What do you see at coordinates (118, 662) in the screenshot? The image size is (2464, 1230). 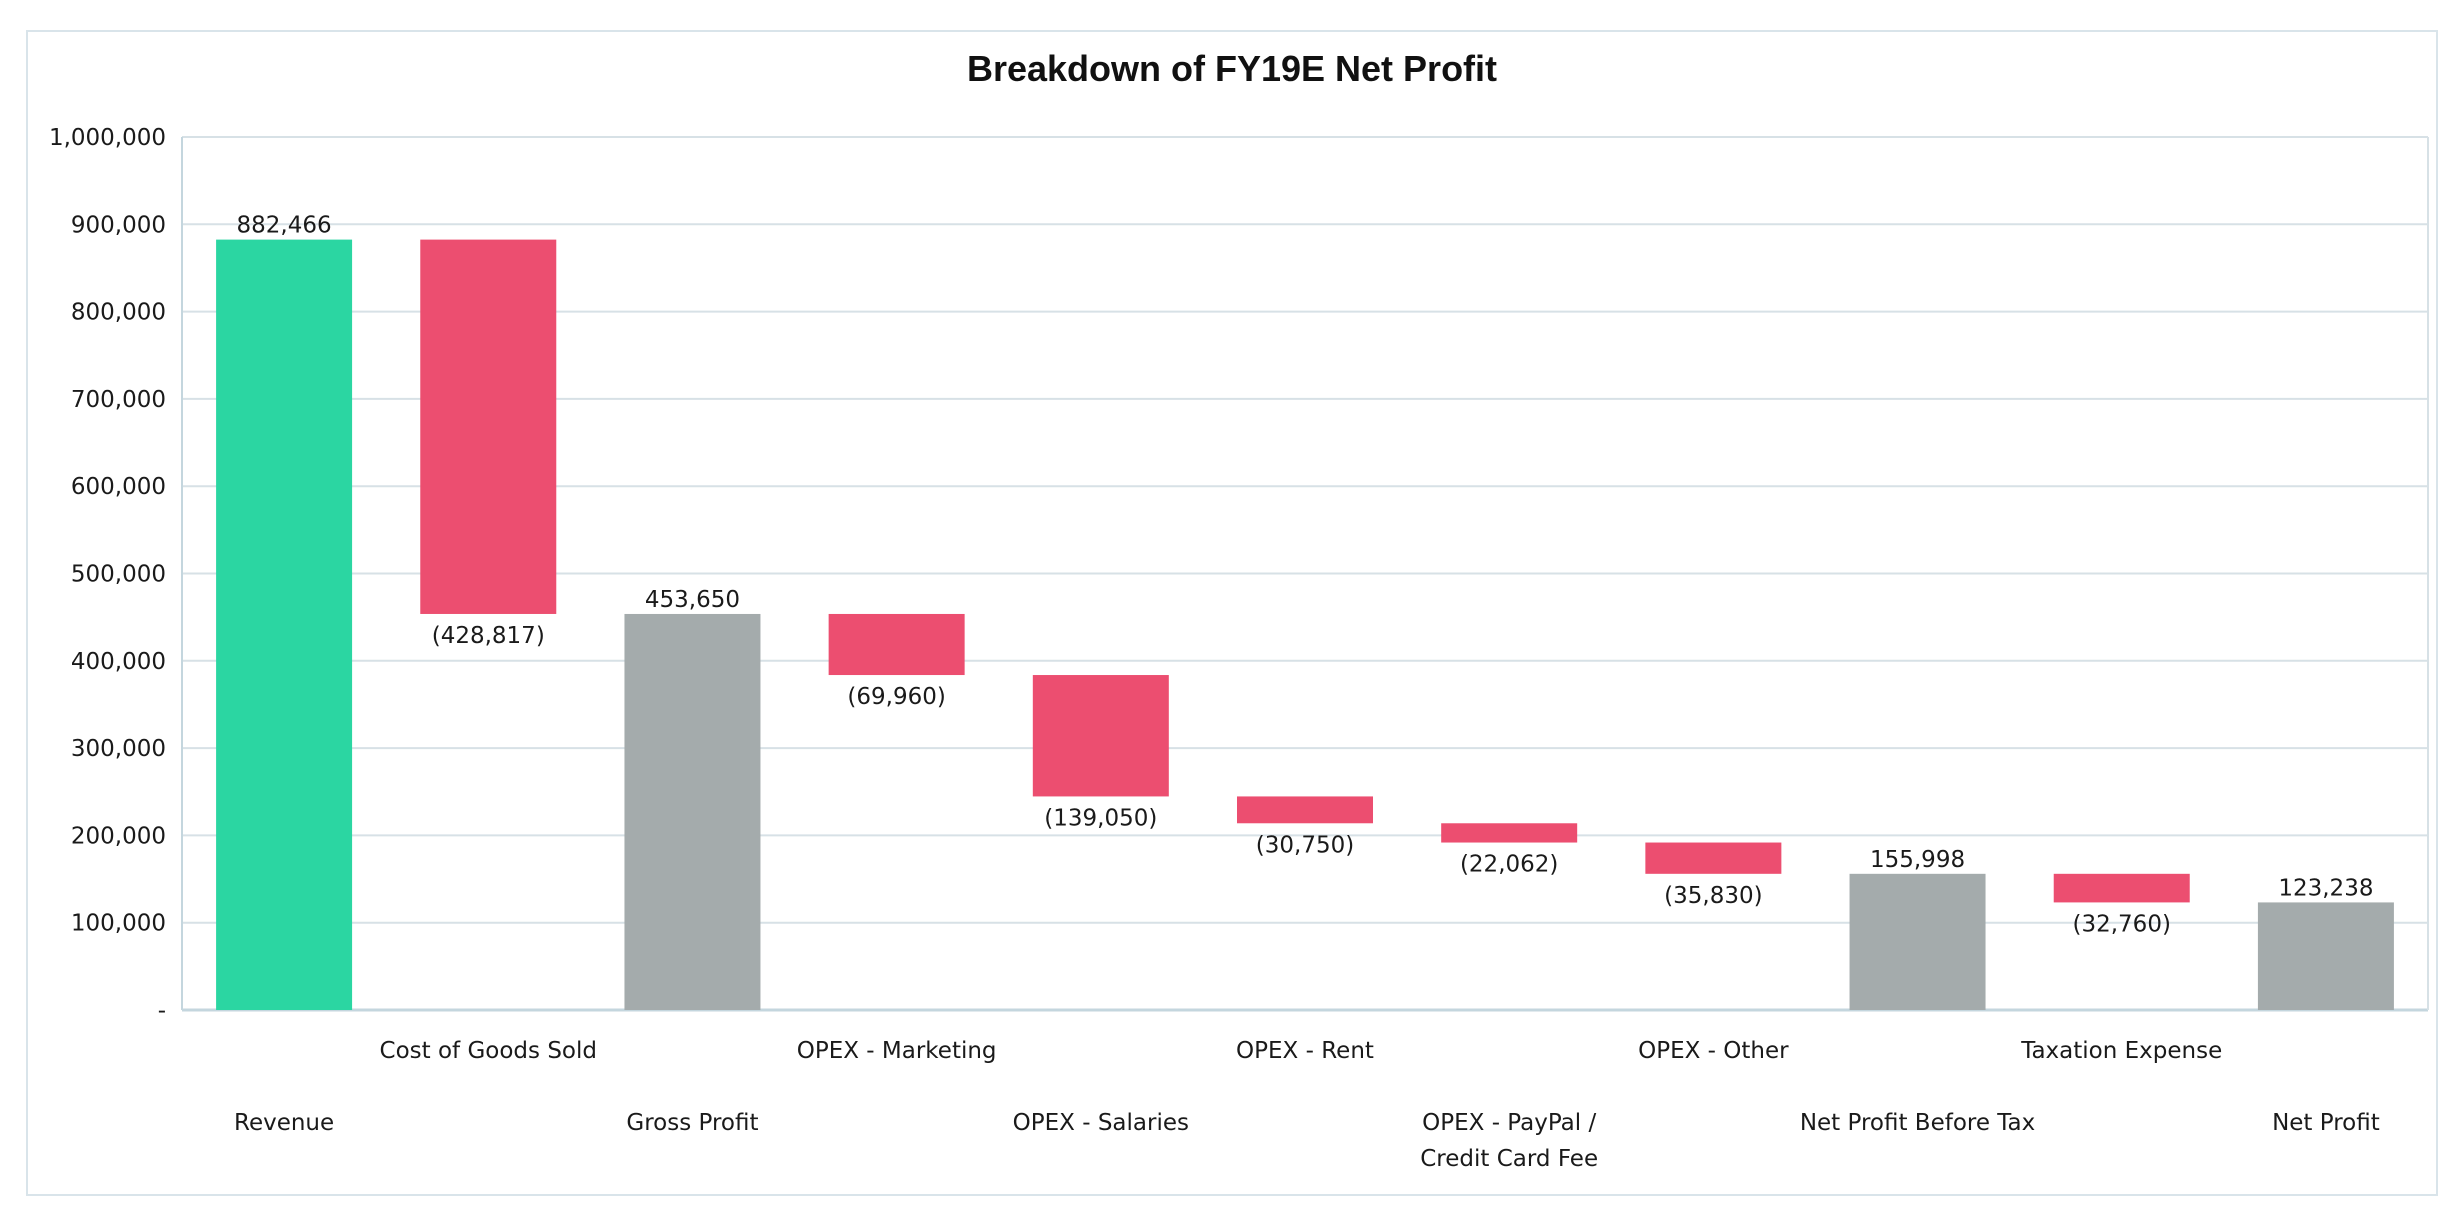 I see `y-tick-label: 400,000` at bounding box center [118, 662].